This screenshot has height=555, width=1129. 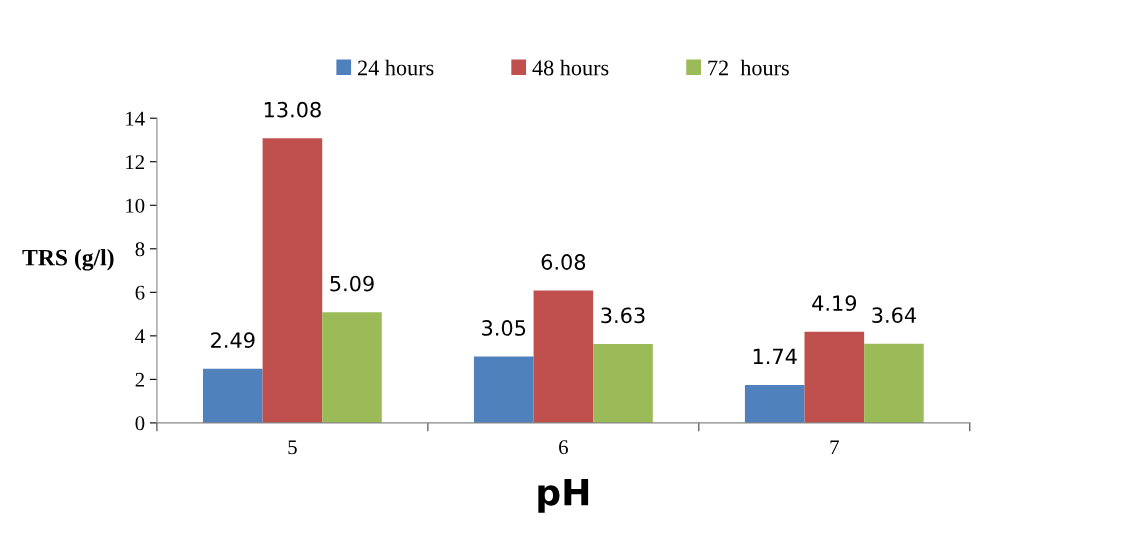 I want to click on data-label: 4.19, so click(x=834, y=303).